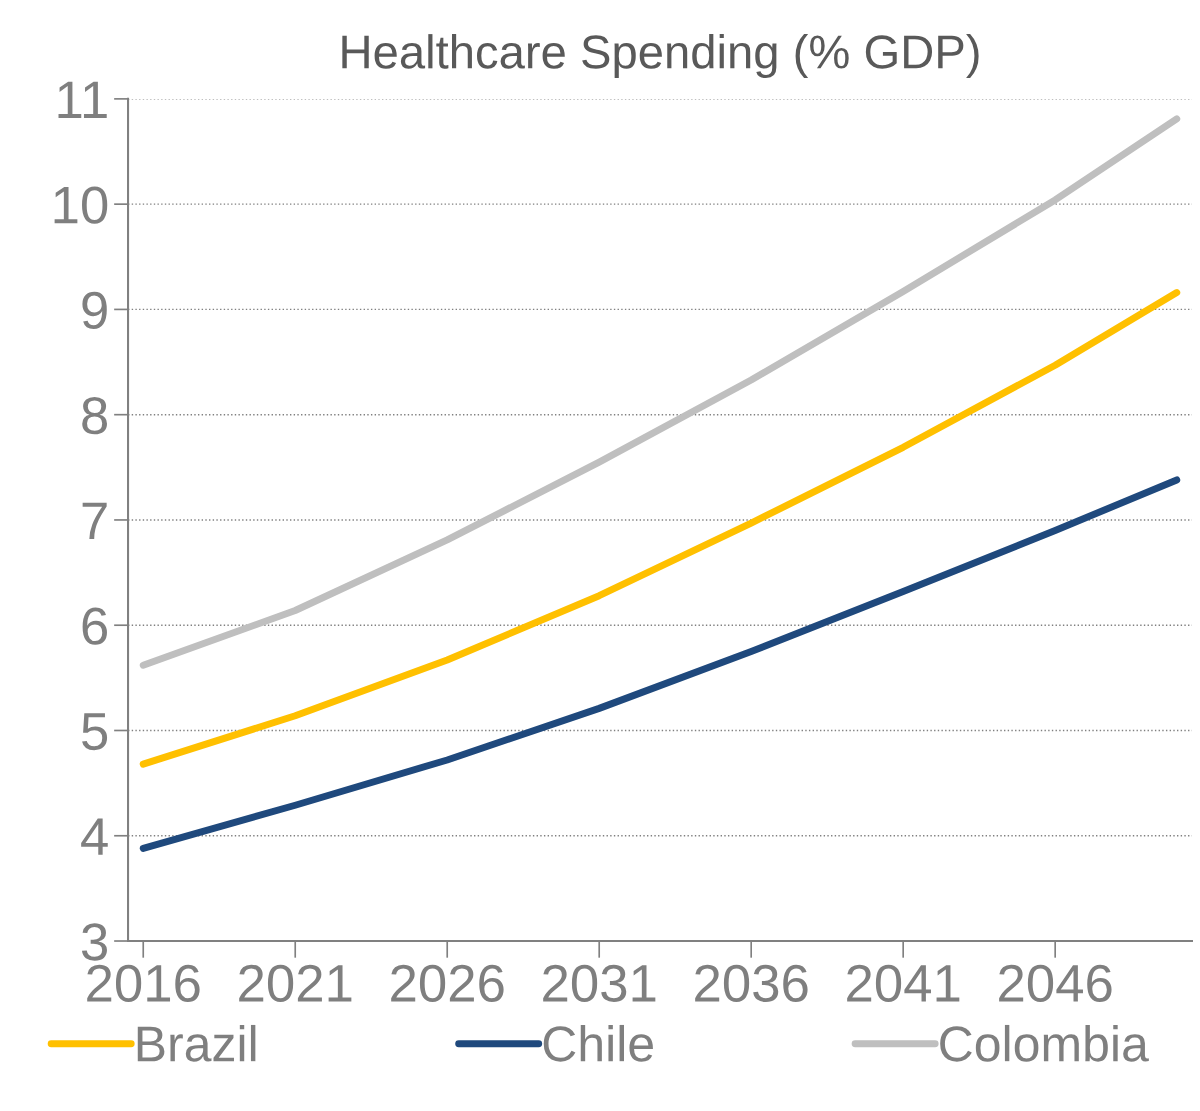  Describe the element at coordinates (447, 983) in the screenshot. I see `x-tick-label: 2026` at that location.